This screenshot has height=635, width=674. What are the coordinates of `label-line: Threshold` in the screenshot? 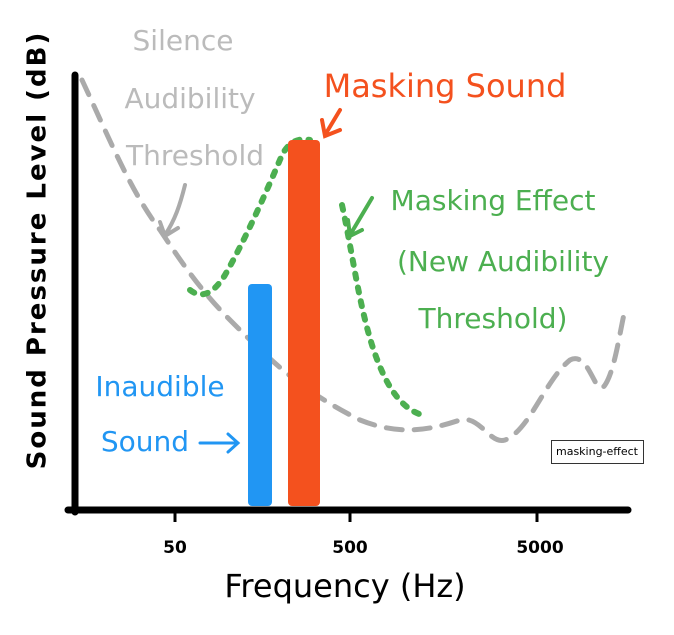 It's located at (194, 155).